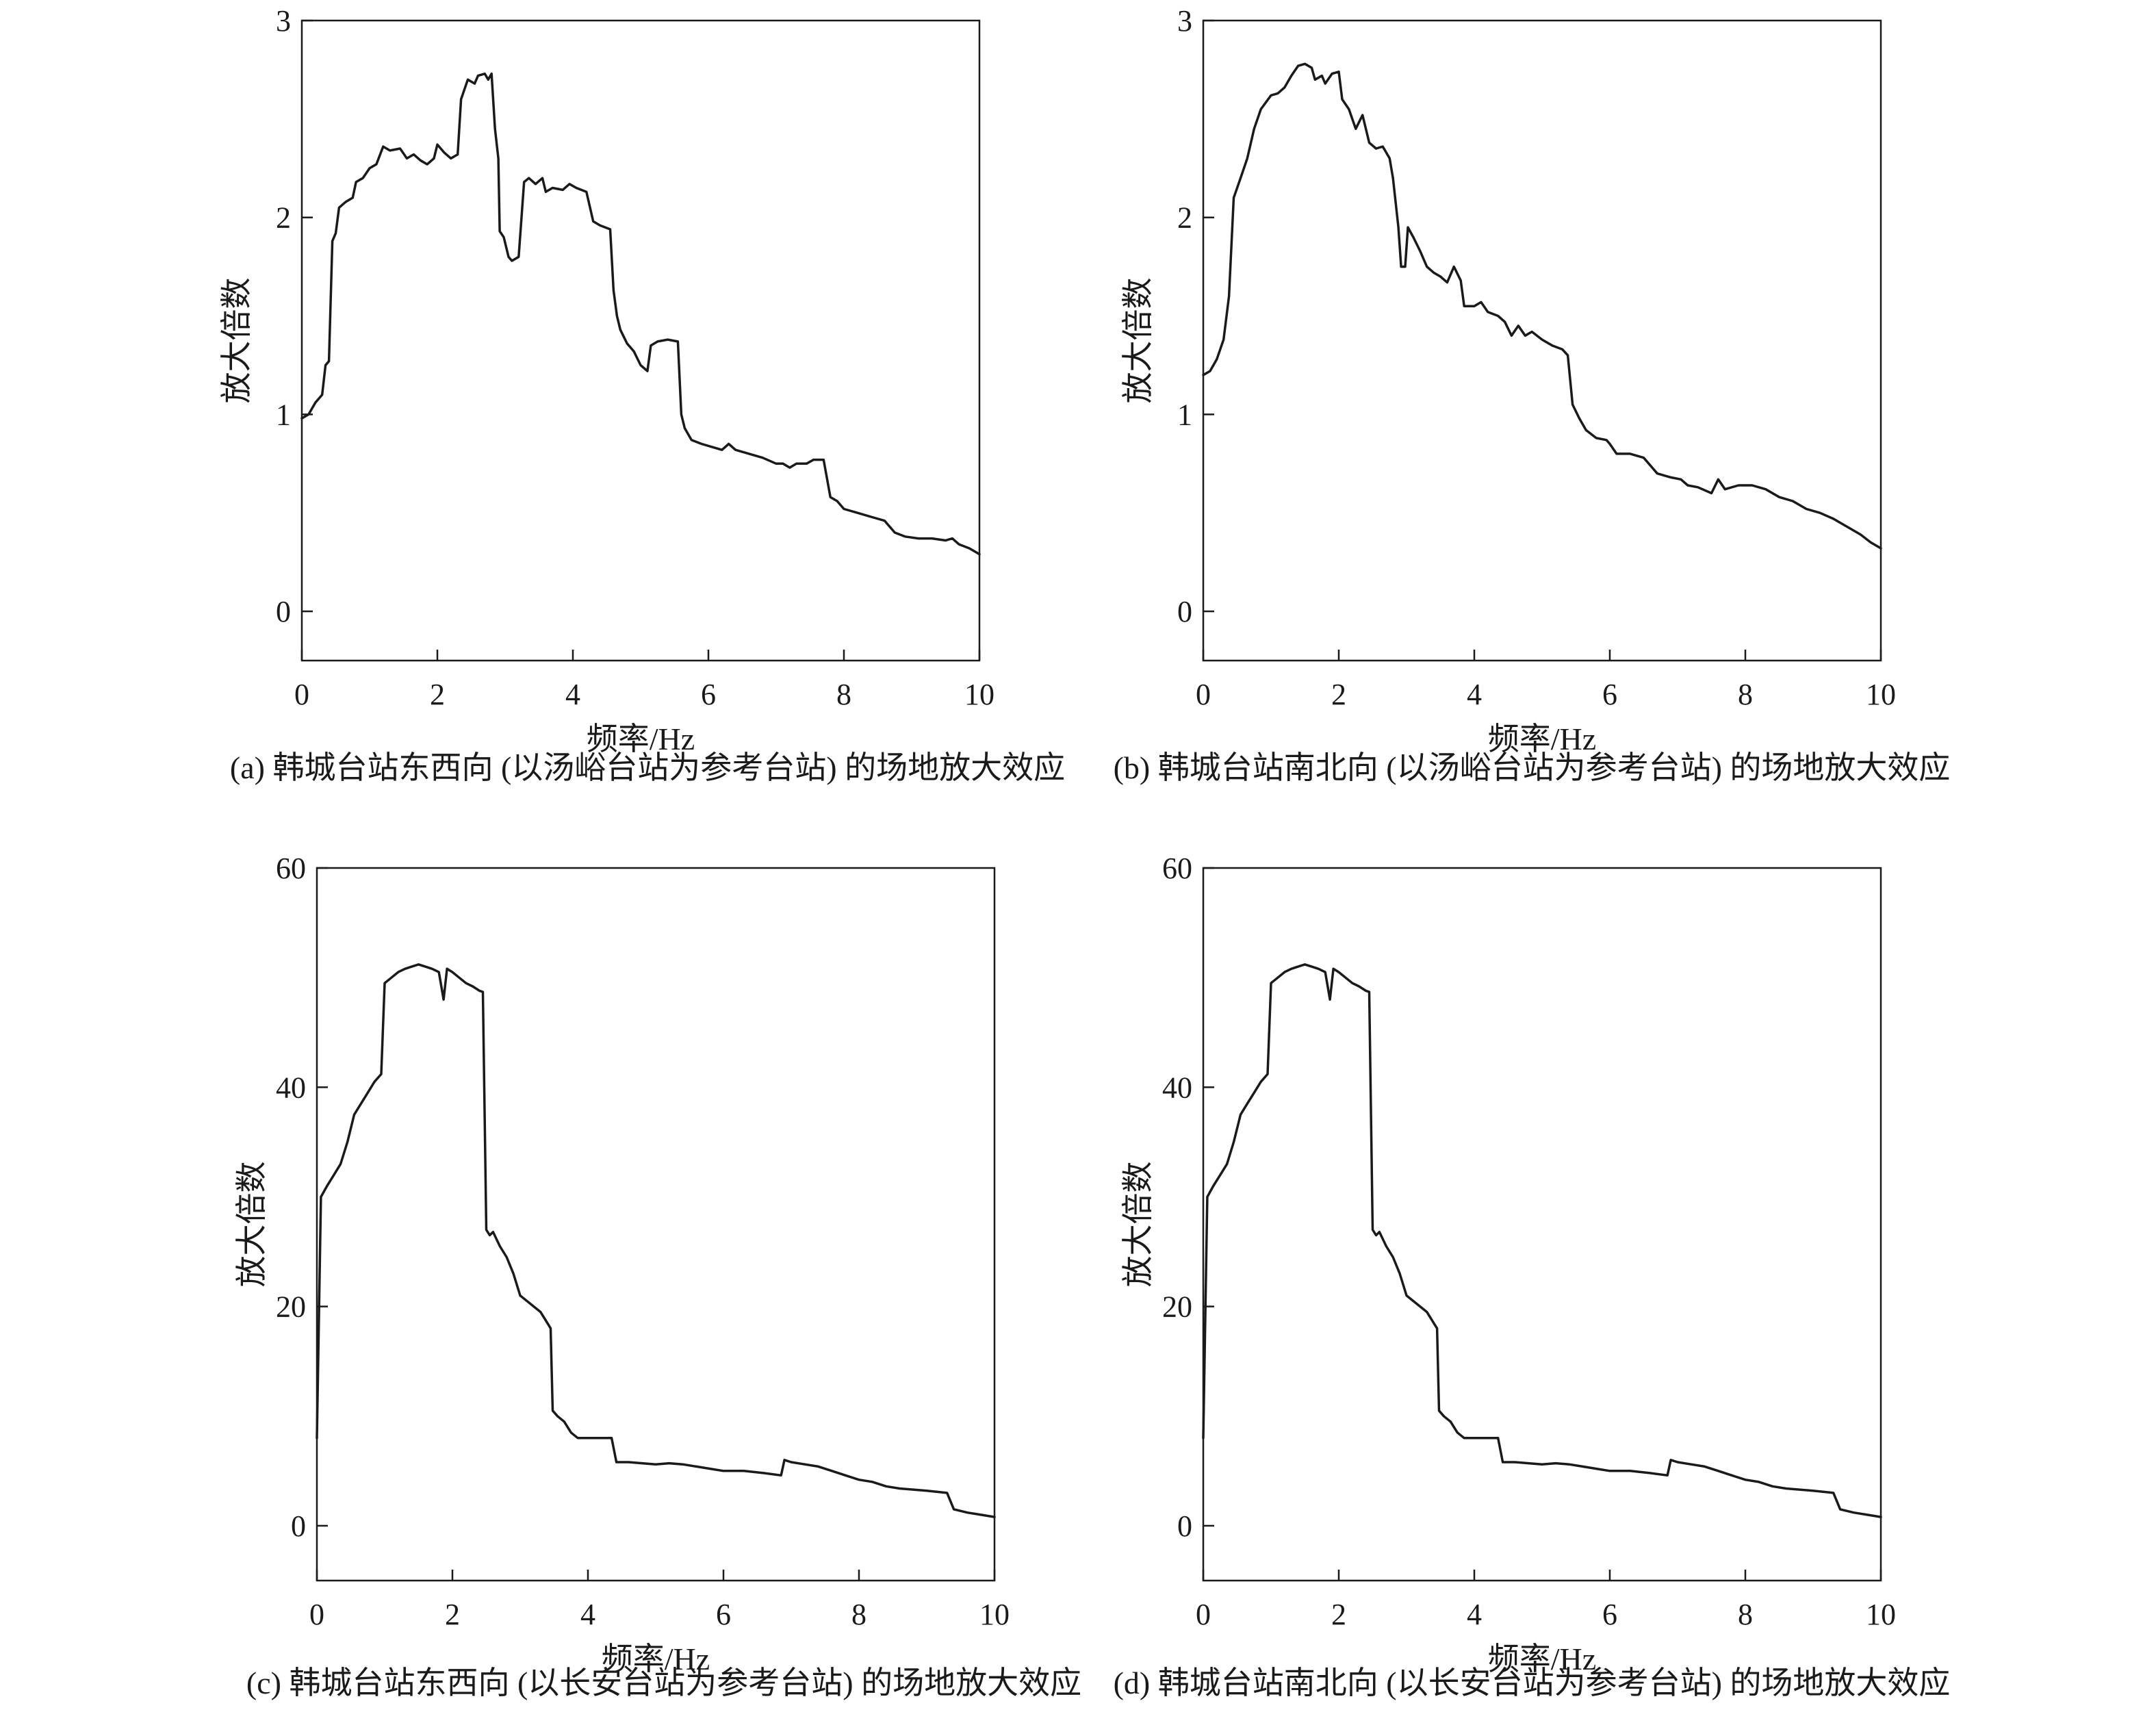 Image resolution: width=2156 pixels, height=1712 pixels. What do you see at coordinates (316, 1614) in the screenshot?
I see `x-tick-label-c-0: 0` at bounding box center [316, 1614].